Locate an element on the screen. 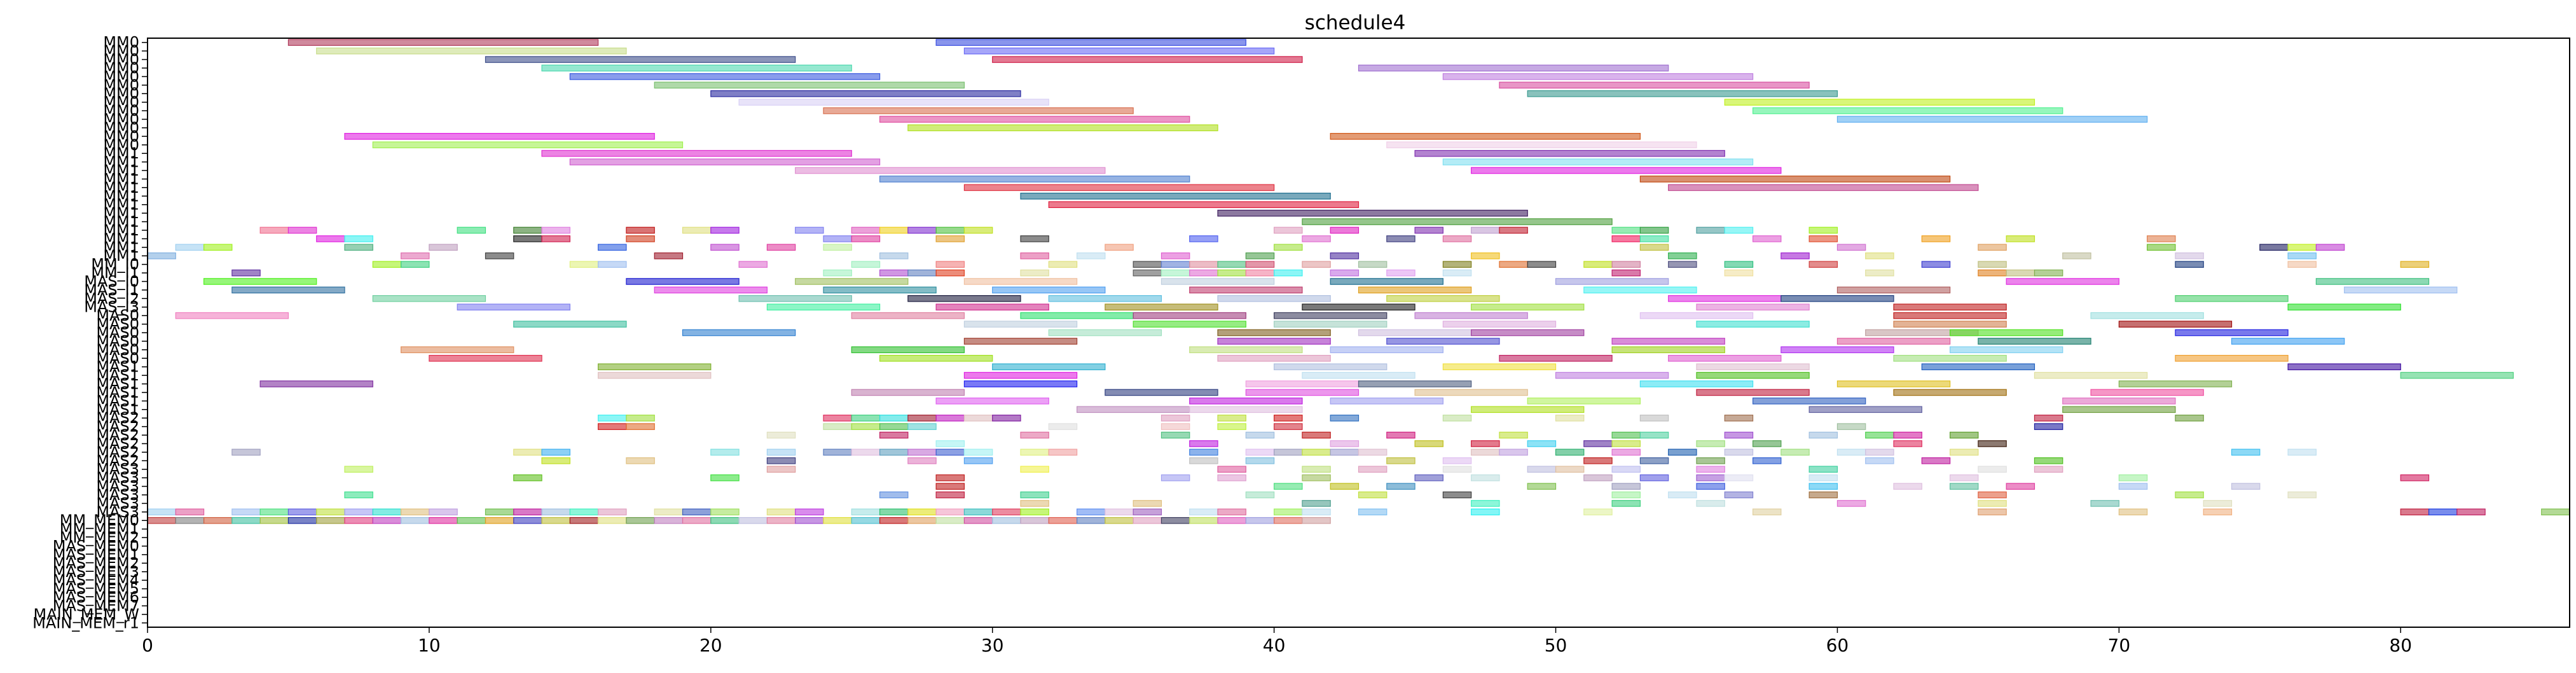  y-tick-label: MAIN_MEM_r1 is located at coordinates (85, 623).